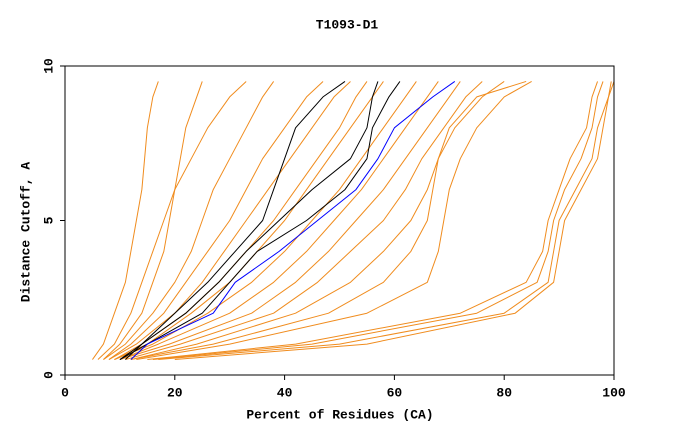  What do you see at coordinates (48, 66) in the screenshot?
I see `y-tick-label: 10` at bounding box center [48, 66].